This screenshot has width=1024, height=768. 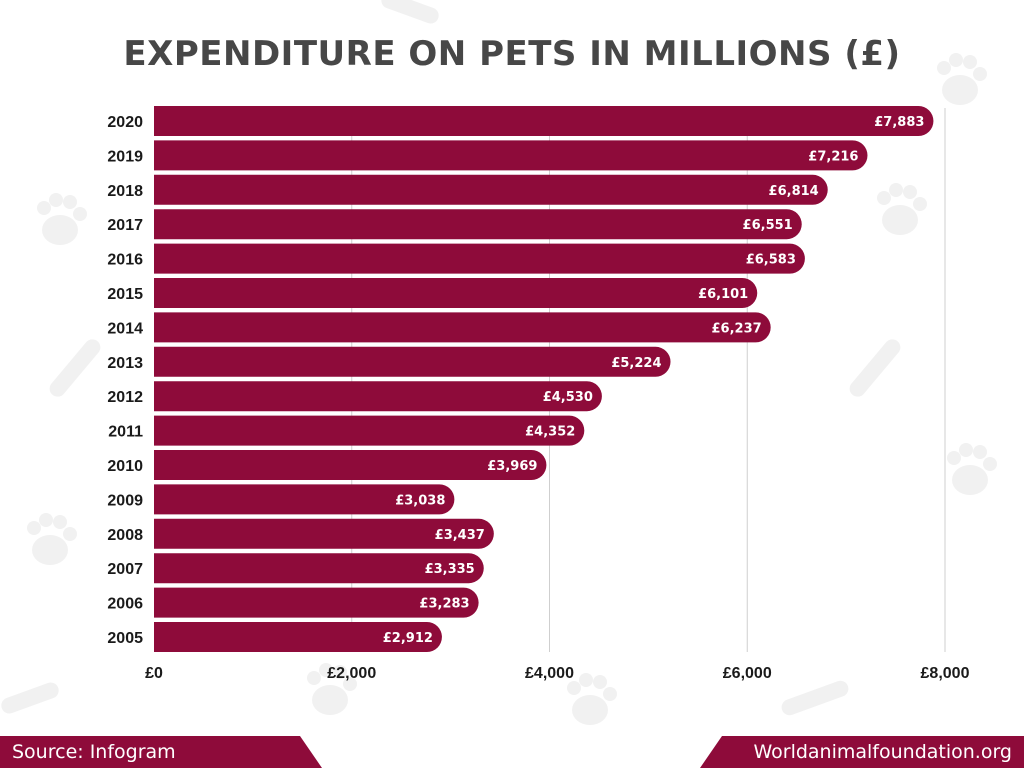 What do you see at coordinates (899, 122) in the screenshot?
I see `data-label: £7,883` at bounding box center [899, 122].